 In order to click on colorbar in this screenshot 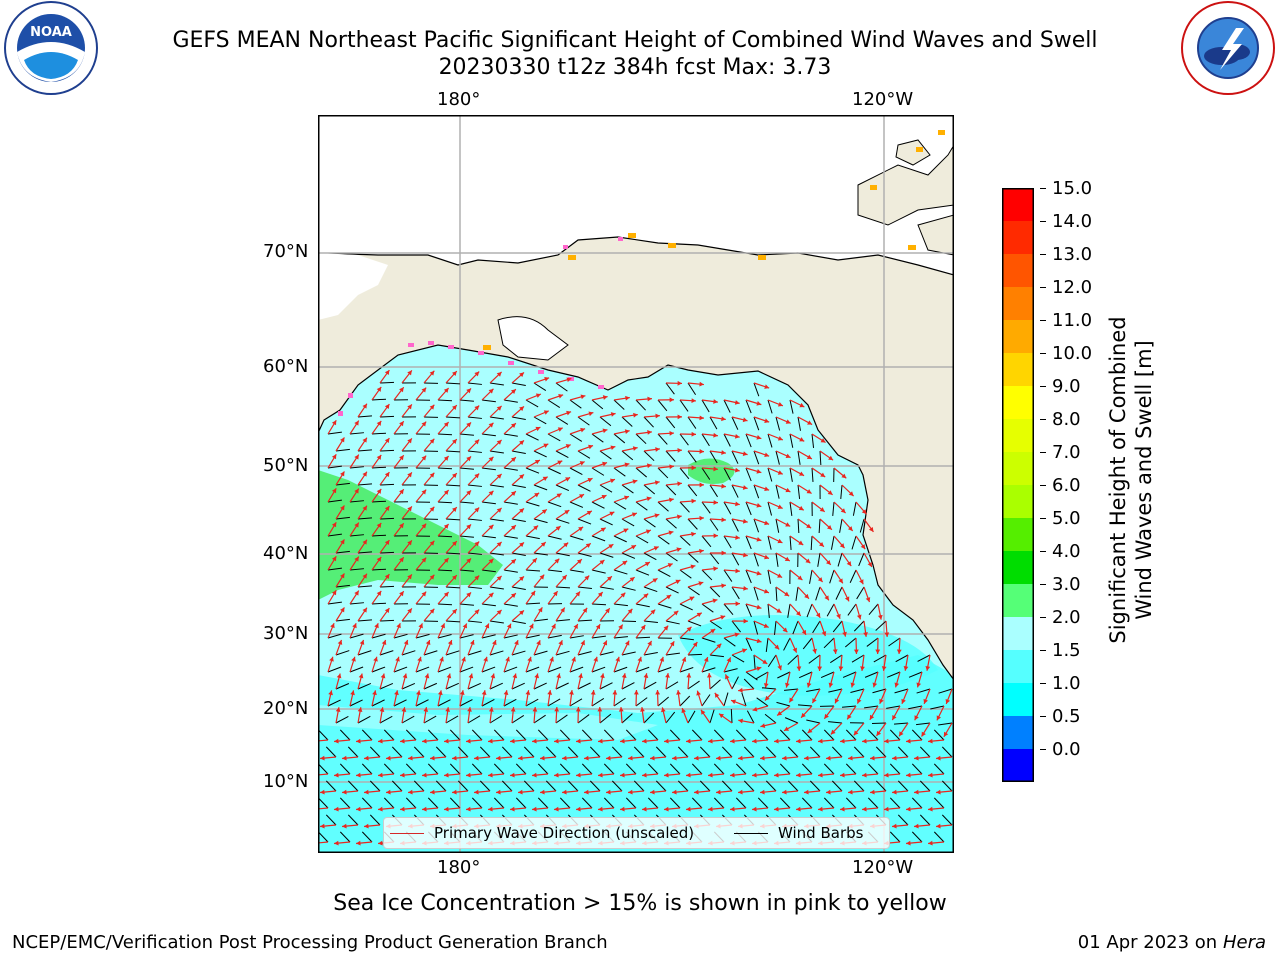, I will do `click(1018, 485)`.